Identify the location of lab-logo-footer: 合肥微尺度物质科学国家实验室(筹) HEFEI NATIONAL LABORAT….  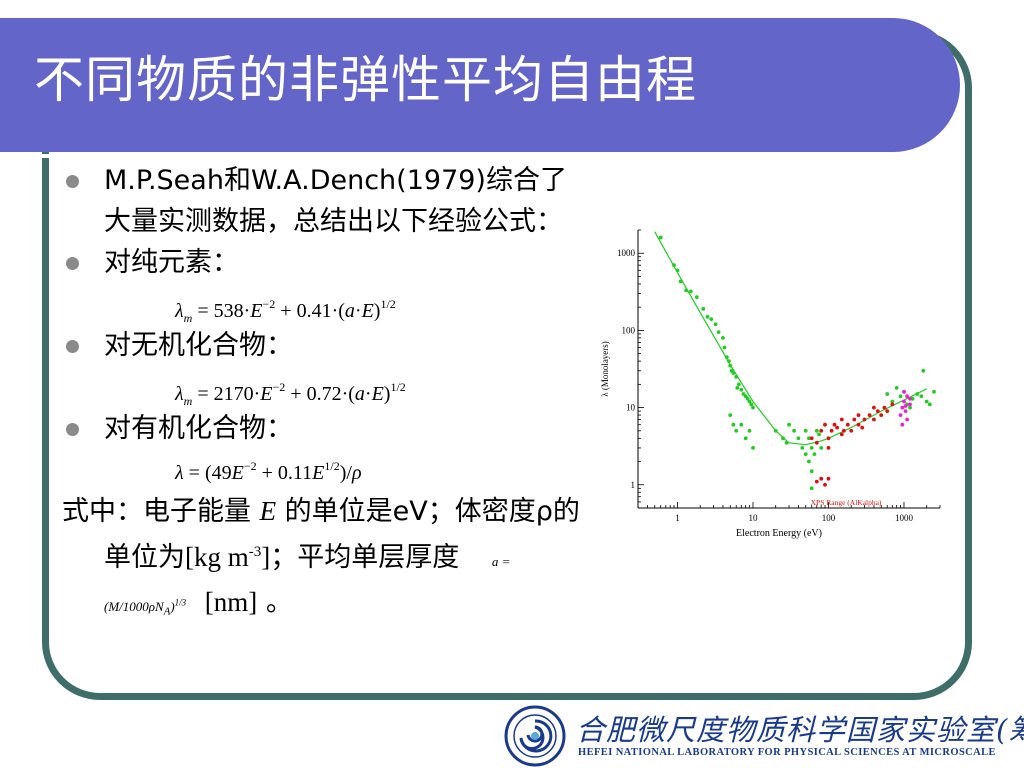
(762, 735).